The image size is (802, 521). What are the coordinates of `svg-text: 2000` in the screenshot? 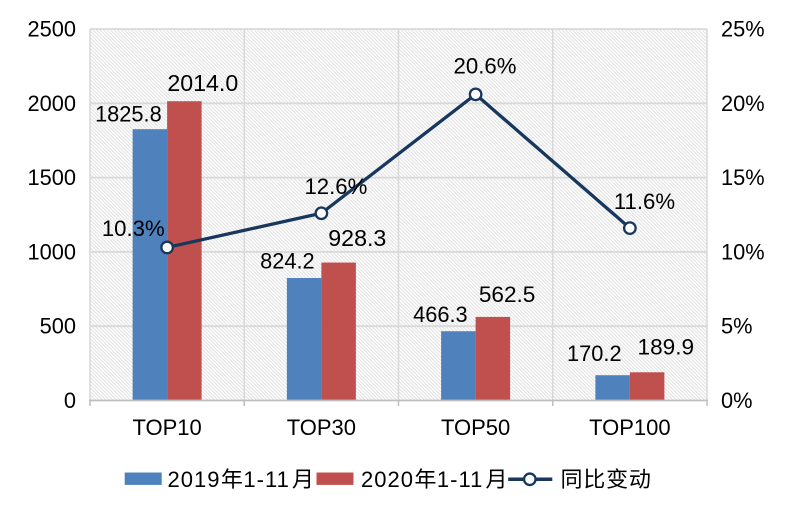 It's located at (52, 103).